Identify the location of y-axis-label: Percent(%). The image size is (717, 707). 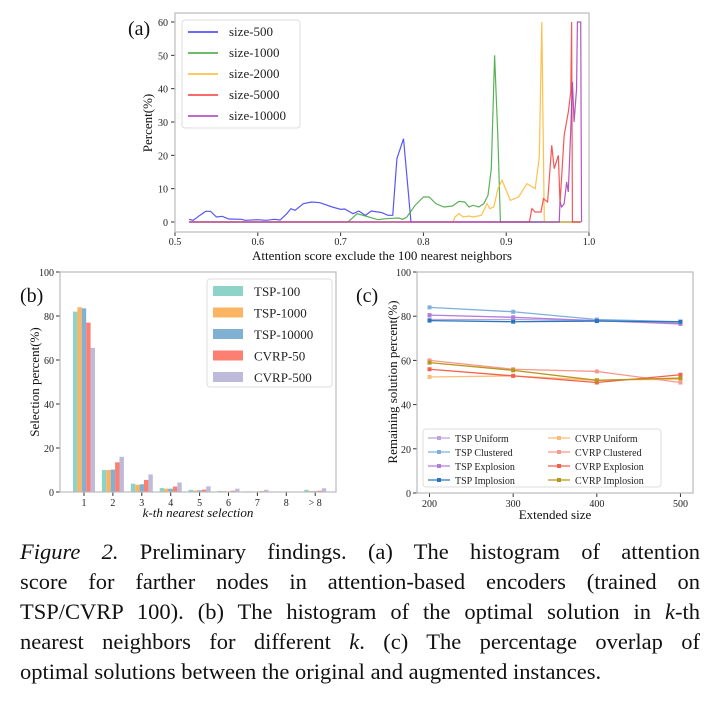
(147, 123).